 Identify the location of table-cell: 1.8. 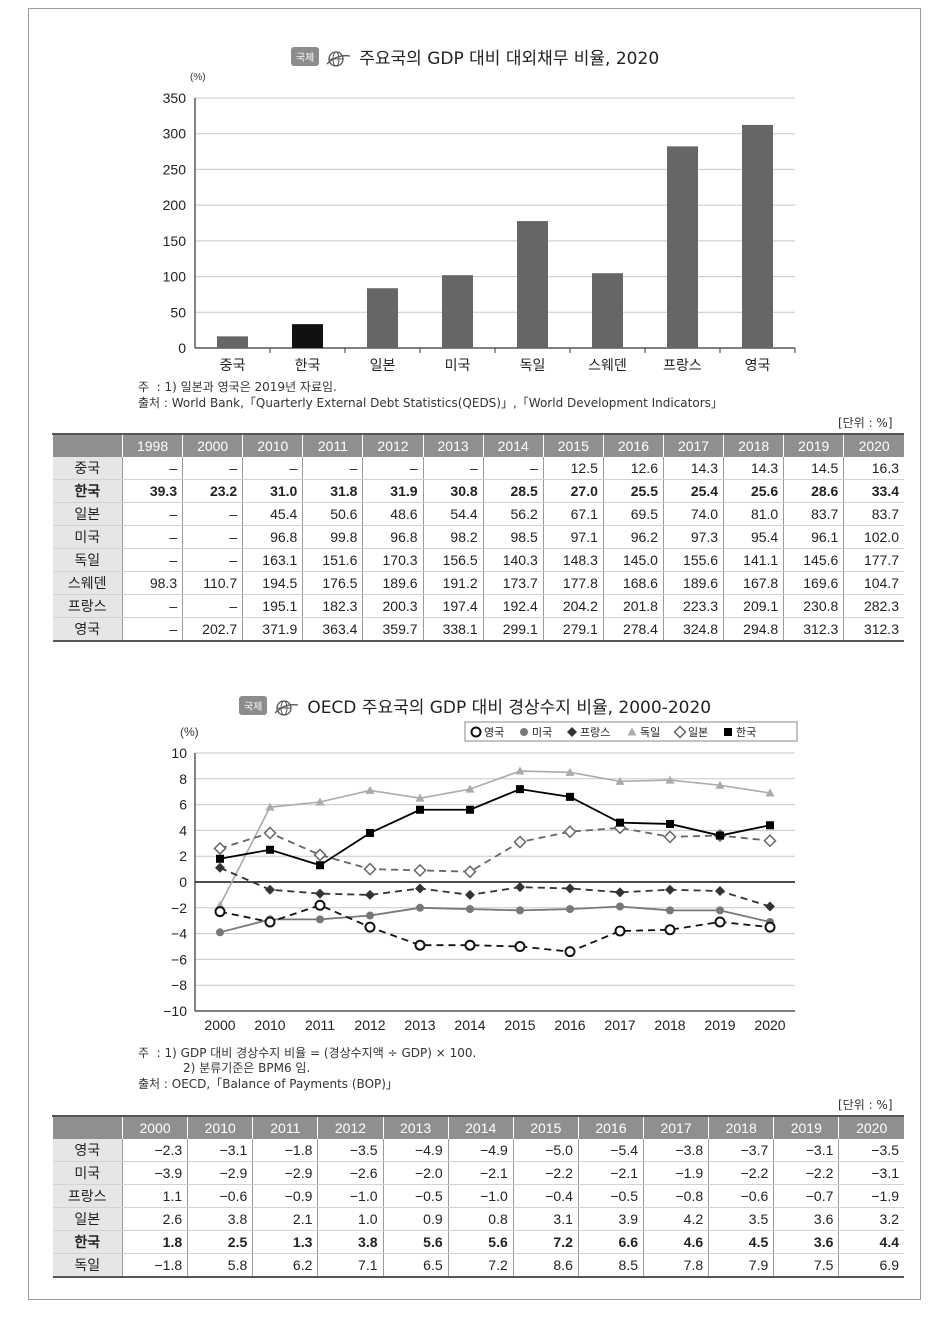
(154, 1242).